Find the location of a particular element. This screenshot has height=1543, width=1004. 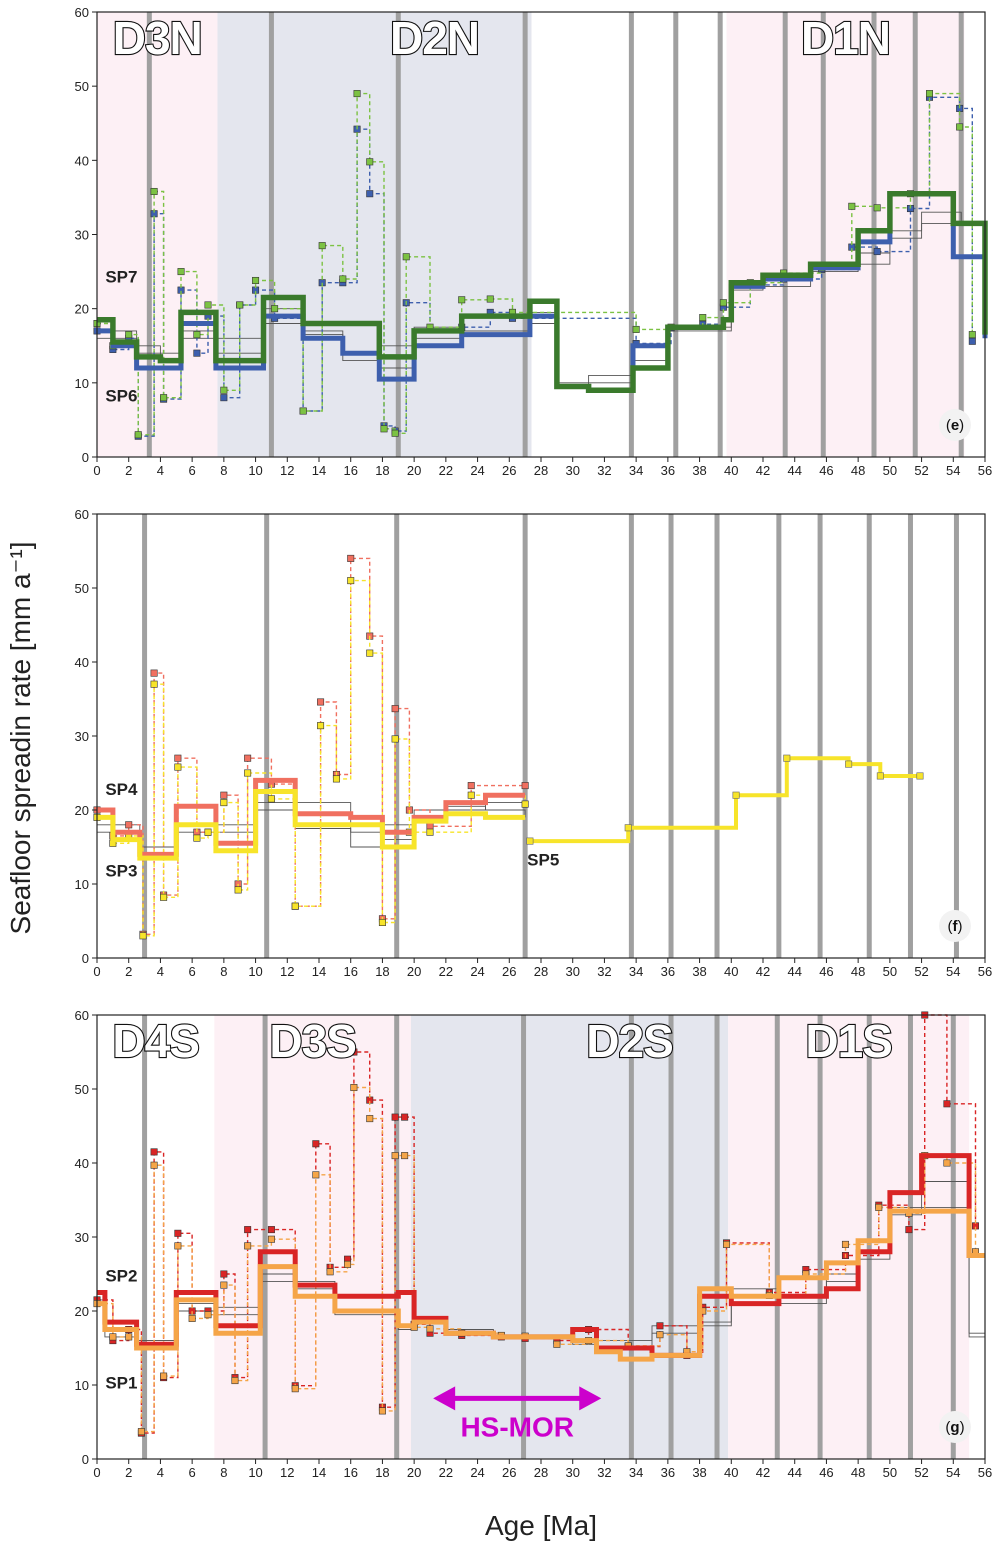

x-axis-title: Age [Ma] is located at coordinates (541, 1525).